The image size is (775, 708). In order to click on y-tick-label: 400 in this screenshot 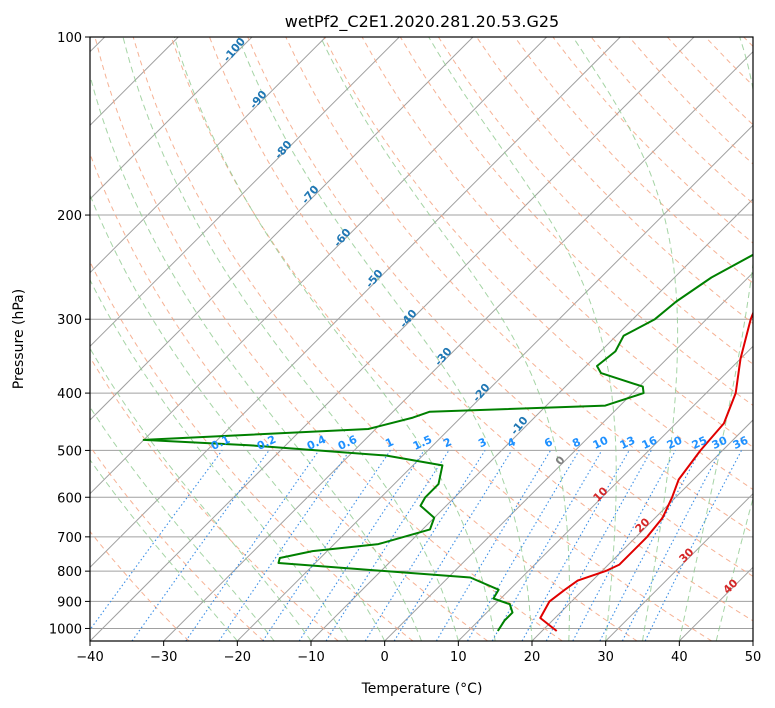, I will do `click(69, 394)`.